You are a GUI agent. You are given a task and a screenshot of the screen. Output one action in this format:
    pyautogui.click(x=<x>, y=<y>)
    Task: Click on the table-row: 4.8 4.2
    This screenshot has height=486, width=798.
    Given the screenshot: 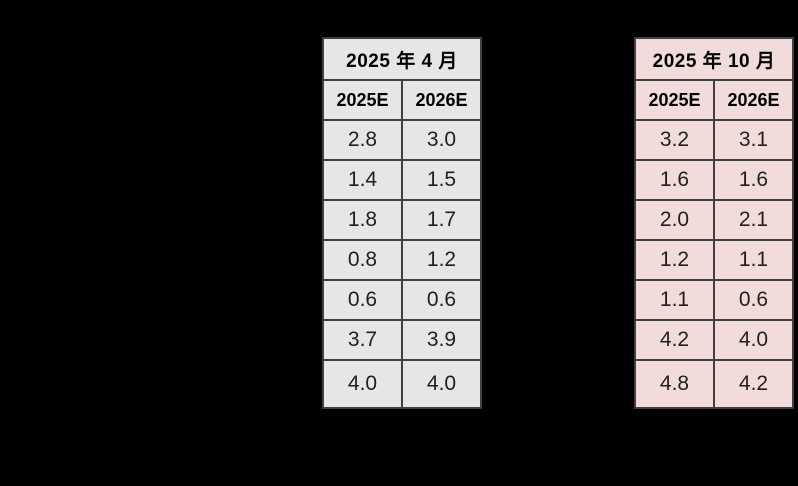 What is the action you would take?
    pyautogui.click(x=714, y=384)
    